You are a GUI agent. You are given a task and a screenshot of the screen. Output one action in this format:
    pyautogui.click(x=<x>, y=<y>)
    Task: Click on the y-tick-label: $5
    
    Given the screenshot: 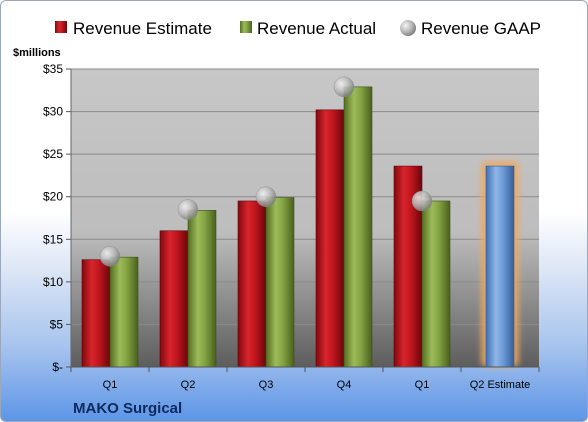 What is the action you would take?
    pyautogui.click(x=57, y=324)
    